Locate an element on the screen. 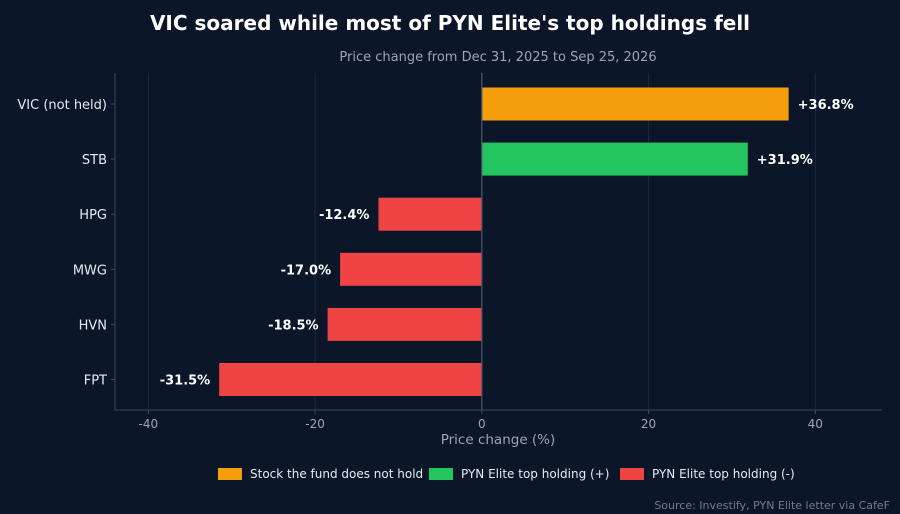 This screenshot has height=514, width=900. legend-label-negative: PYN Elite top holding (-) is located at coordinates (723, 474).